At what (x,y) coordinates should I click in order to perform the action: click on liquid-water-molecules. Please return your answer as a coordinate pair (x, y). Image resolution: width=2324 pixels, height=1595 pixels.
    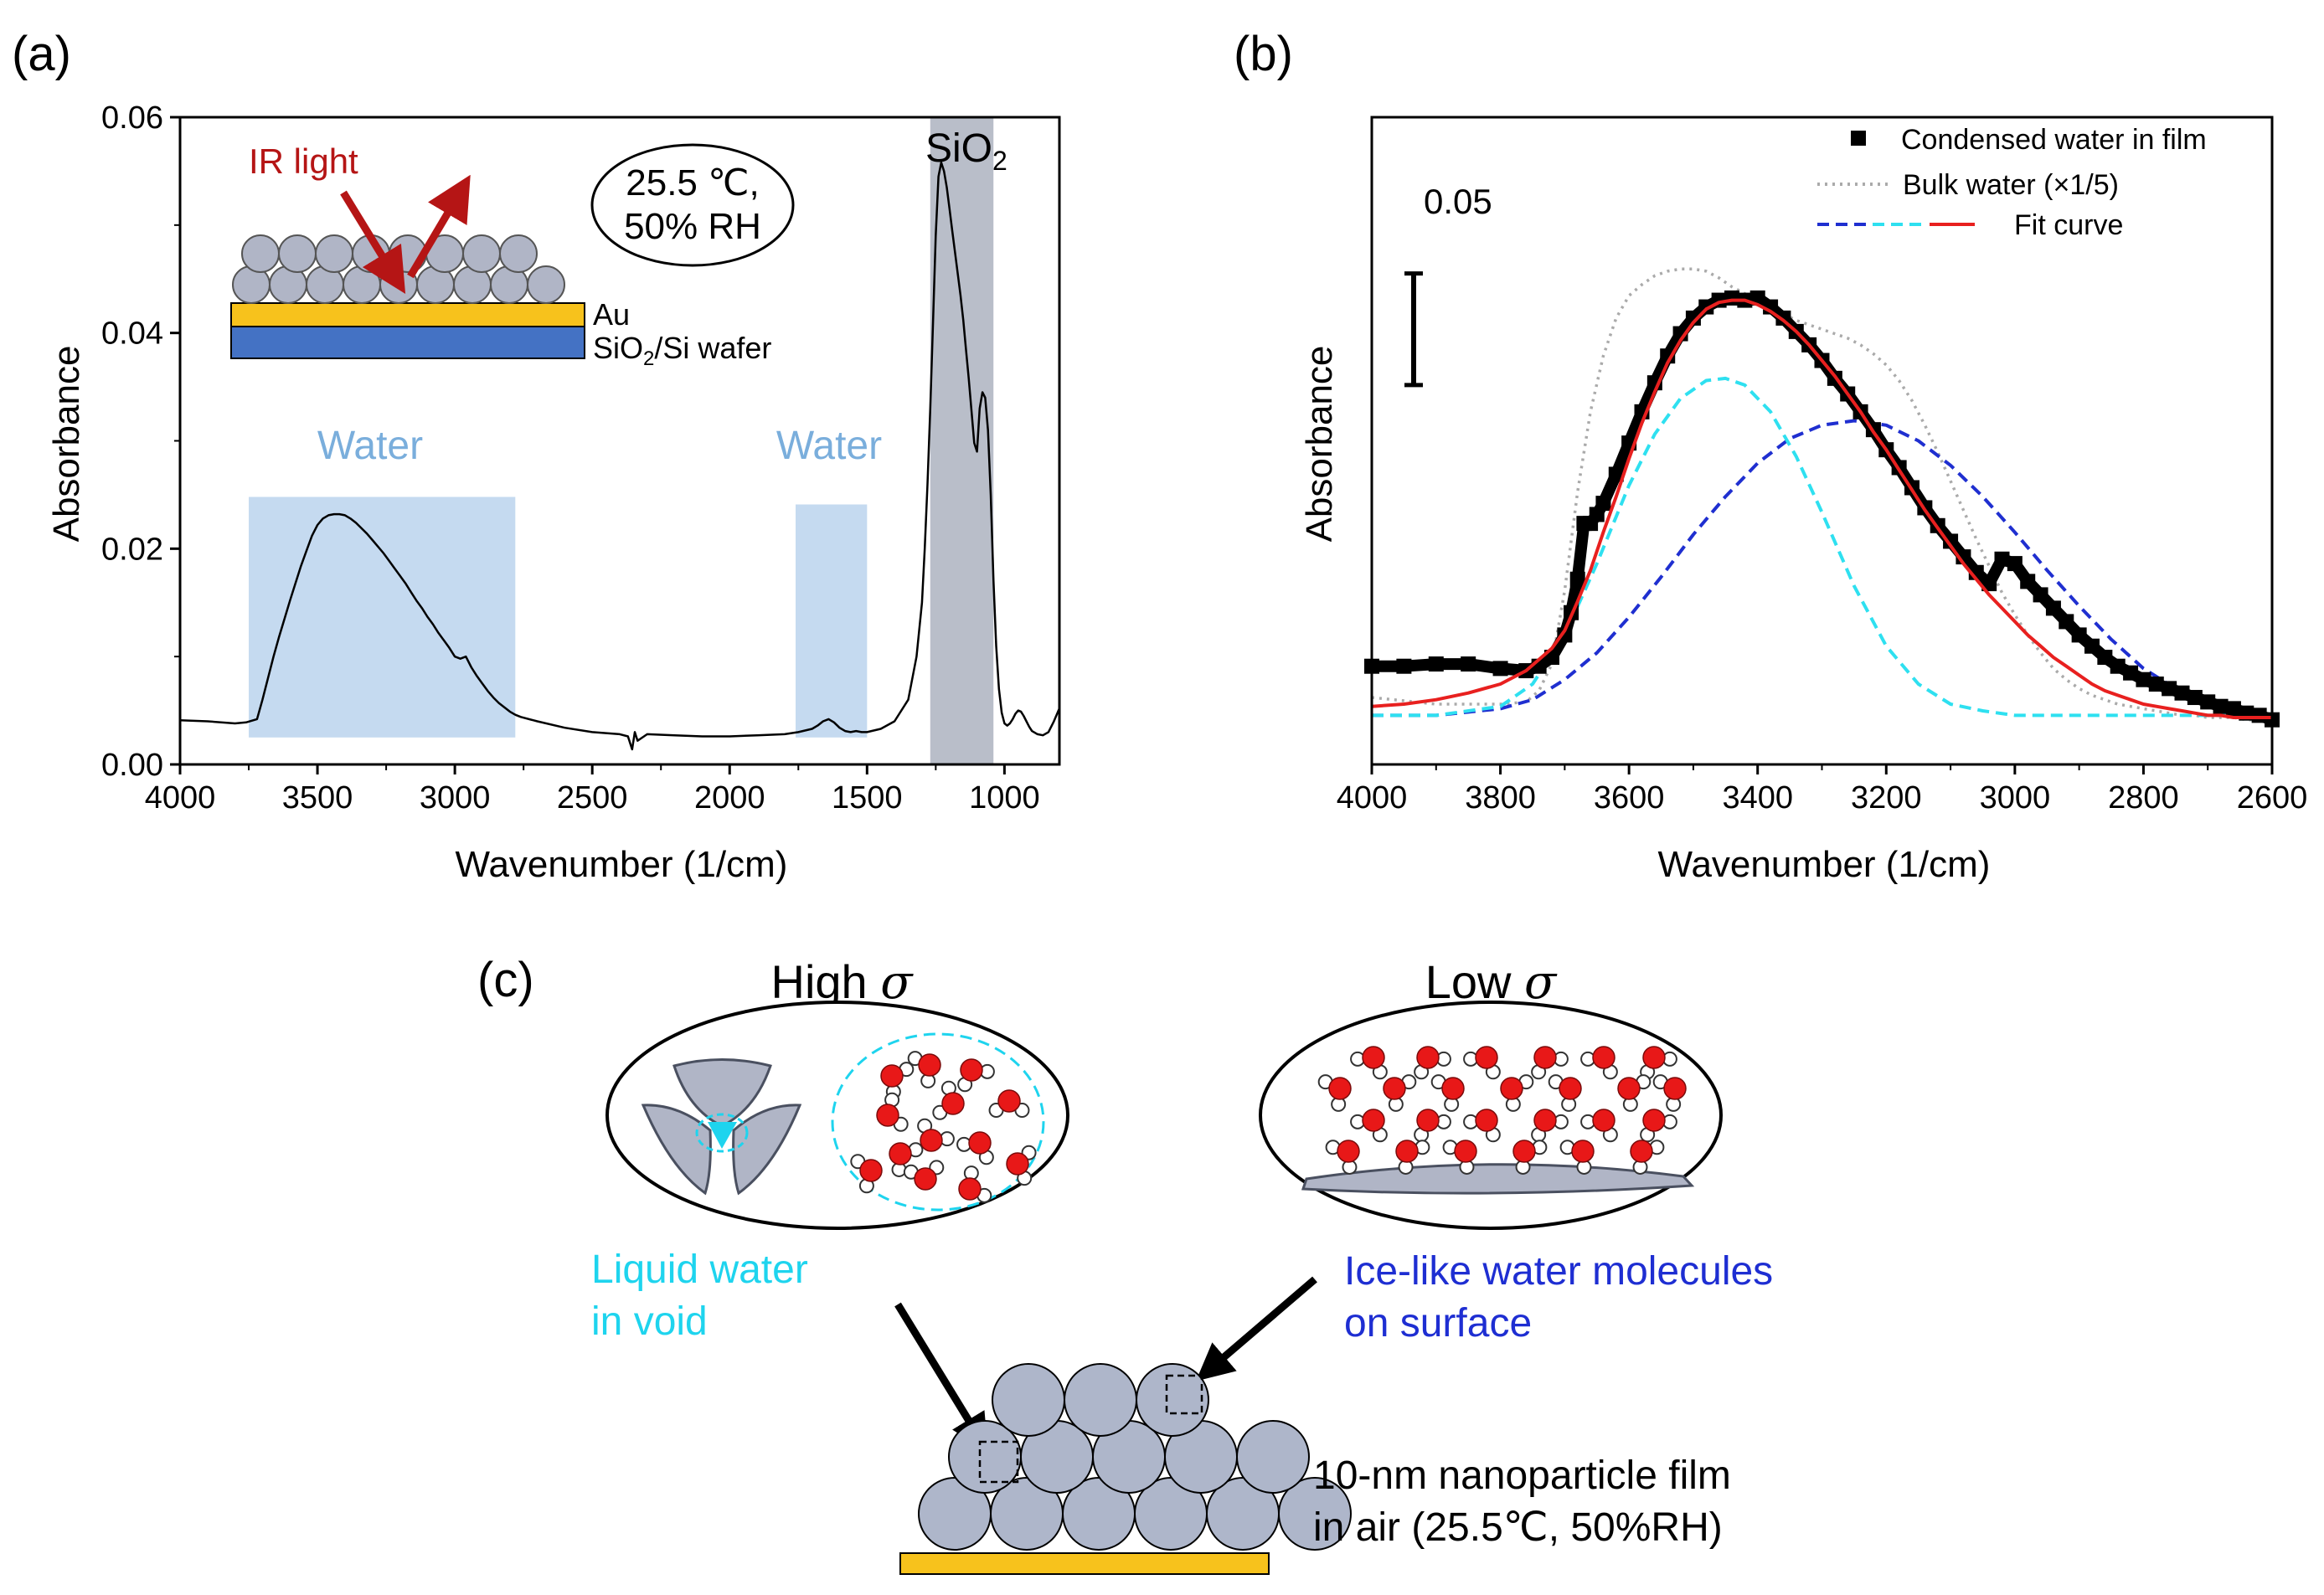
    Looking at the image, I should click on (943, 1127).